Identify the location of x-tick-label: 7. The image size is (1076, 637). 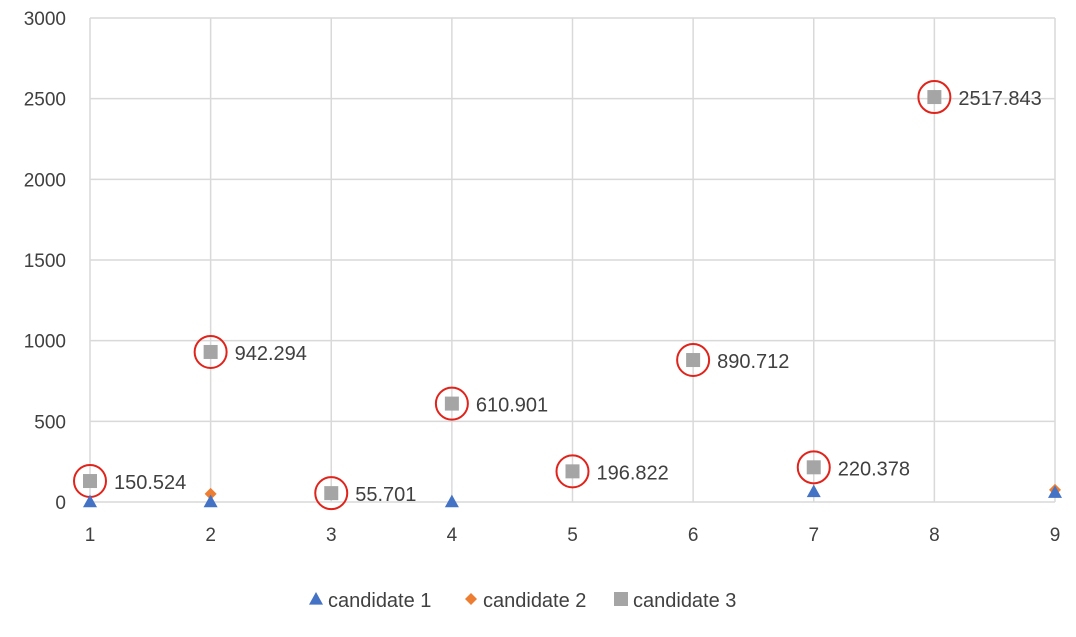
(813, 535).